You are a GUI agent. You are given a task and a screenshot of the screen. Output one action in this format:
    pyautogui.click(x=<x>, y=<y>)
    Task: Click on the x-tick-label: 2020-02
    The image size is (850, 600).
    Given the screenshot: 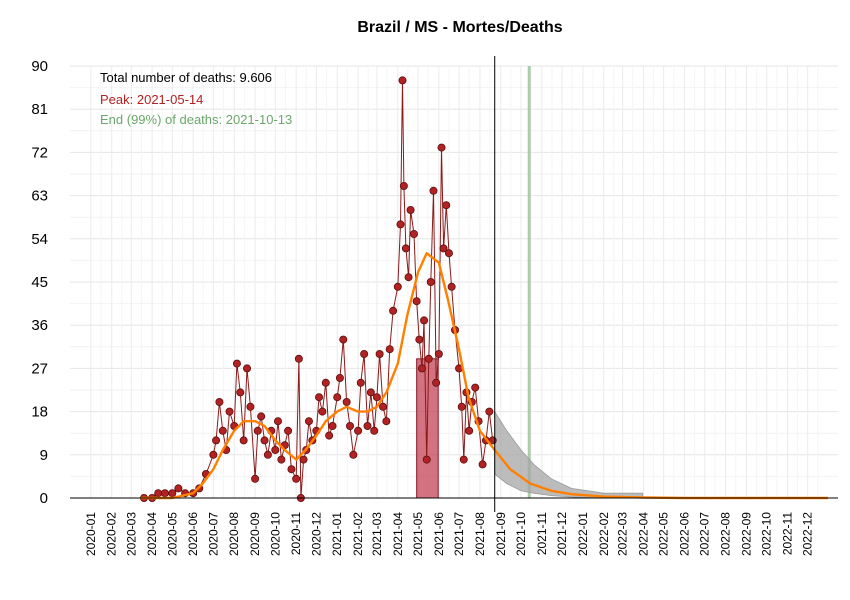 What is the action you would take?
    pyautogui.click(x=112, y=534)
    